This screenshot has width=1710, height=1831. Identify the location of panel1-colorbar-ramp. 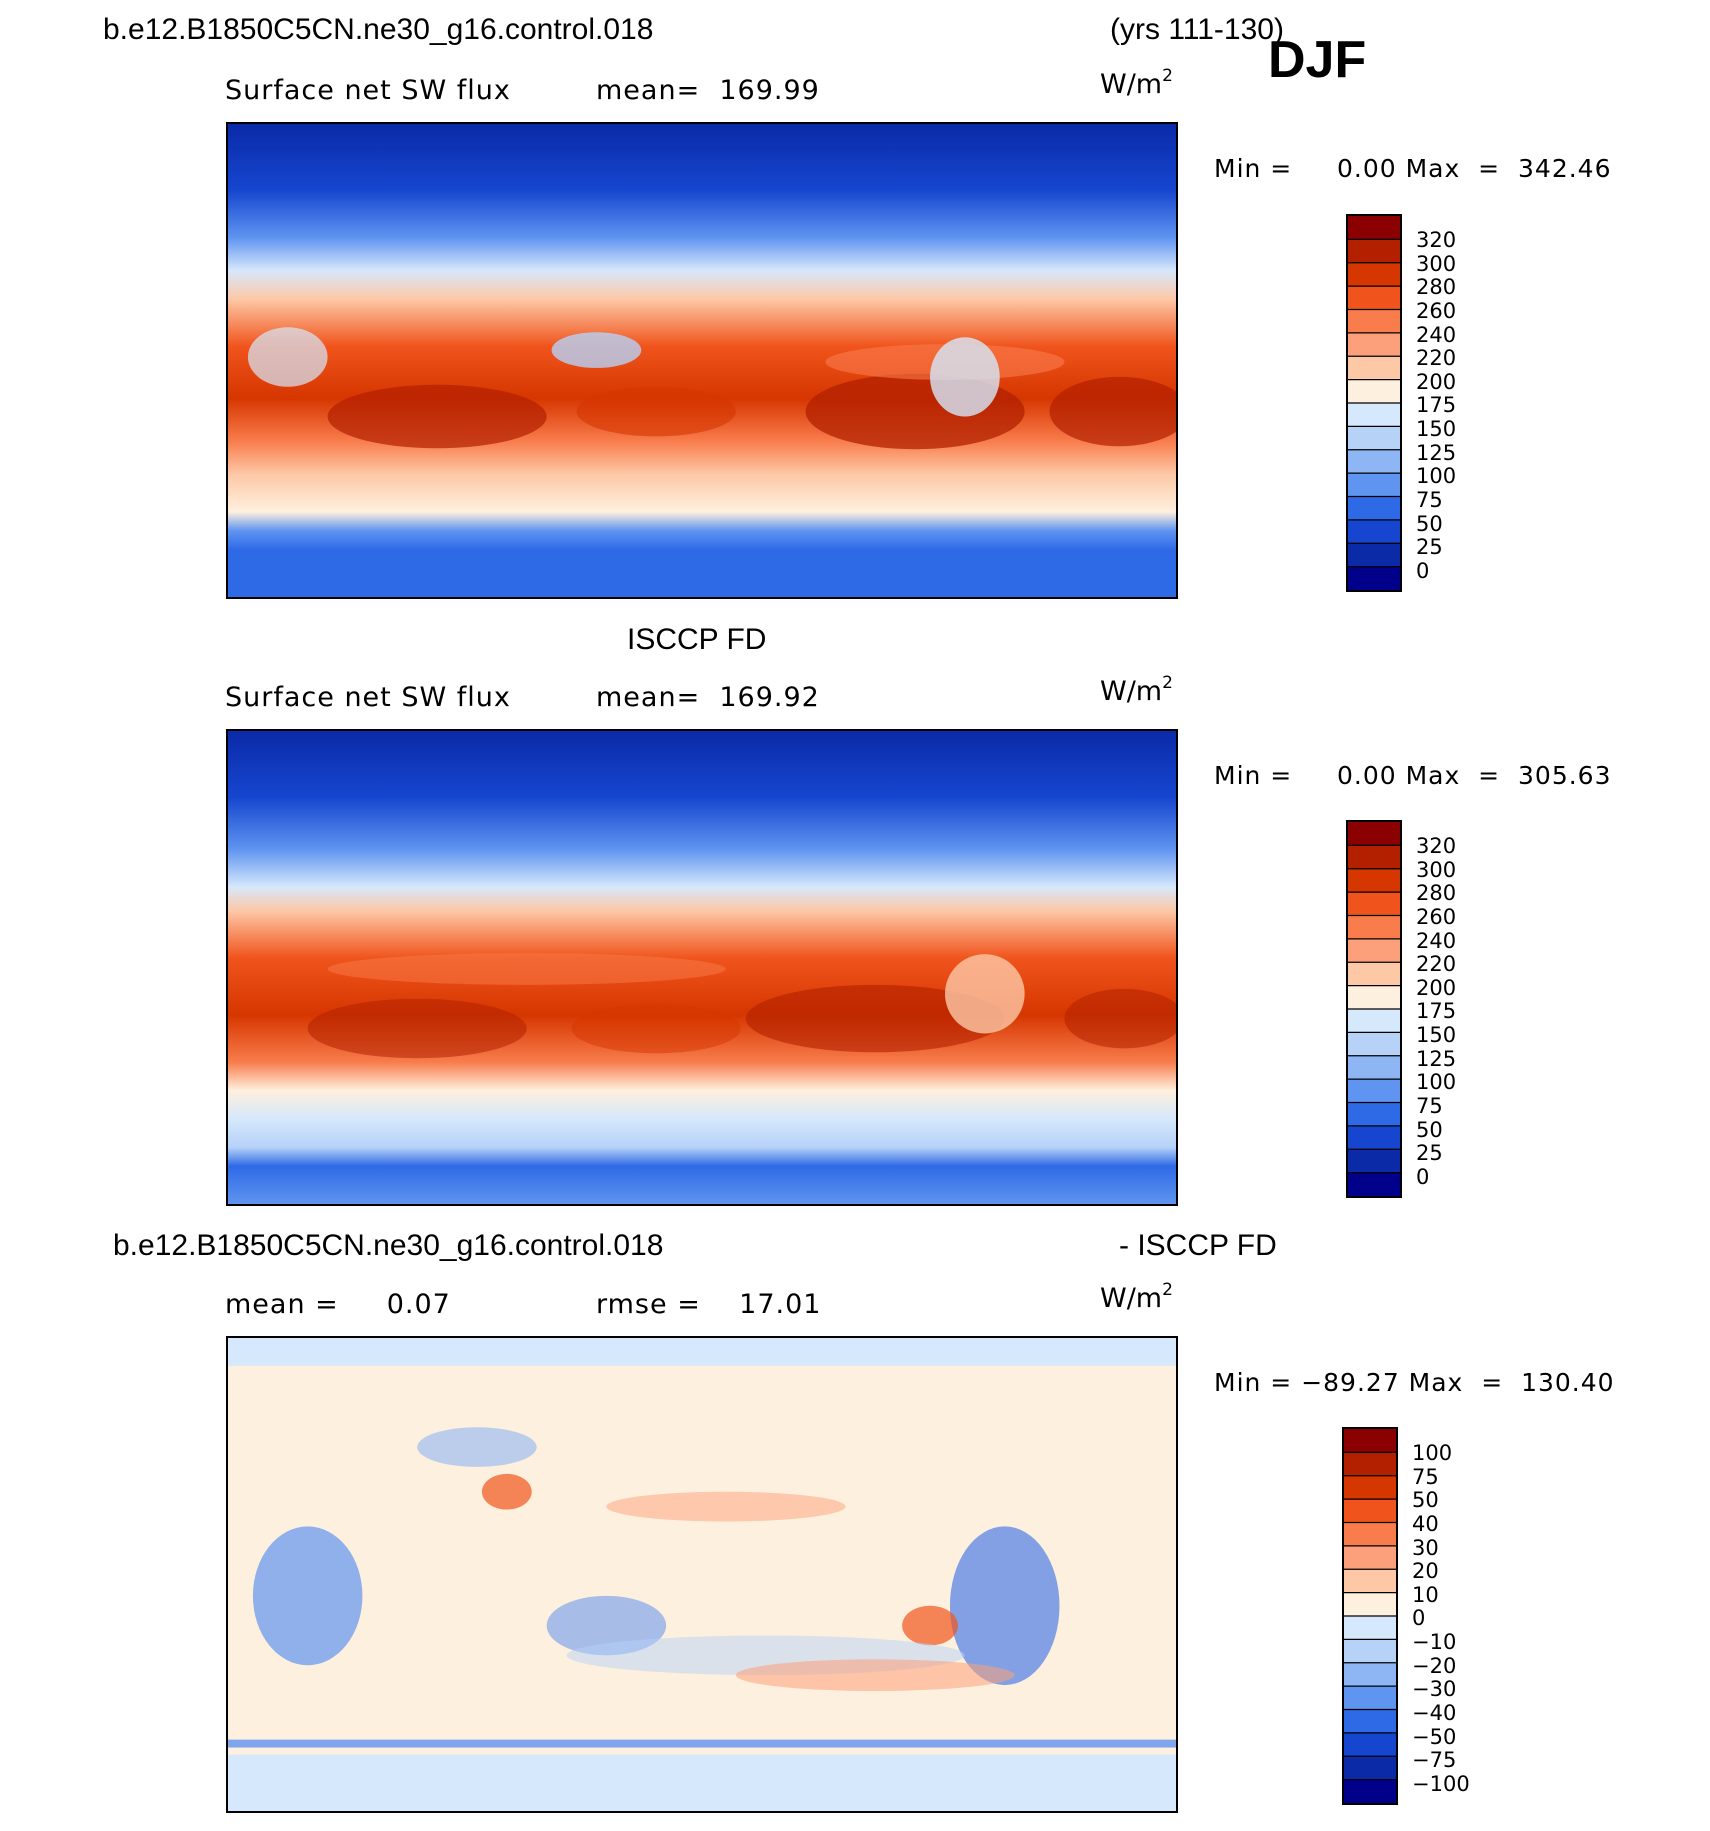
(1374, 403).